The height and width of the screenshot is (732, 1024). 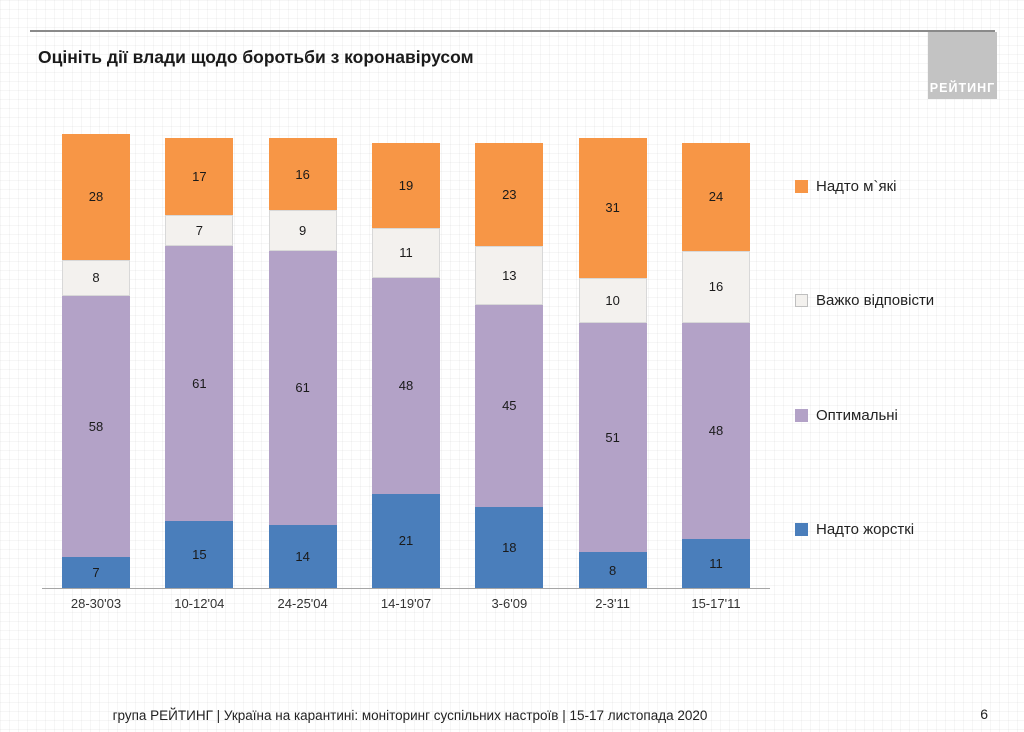 What do you see at coordinates (512, 31) in the screenshot?
I see `top-divider` at bounding box center [512, 31].